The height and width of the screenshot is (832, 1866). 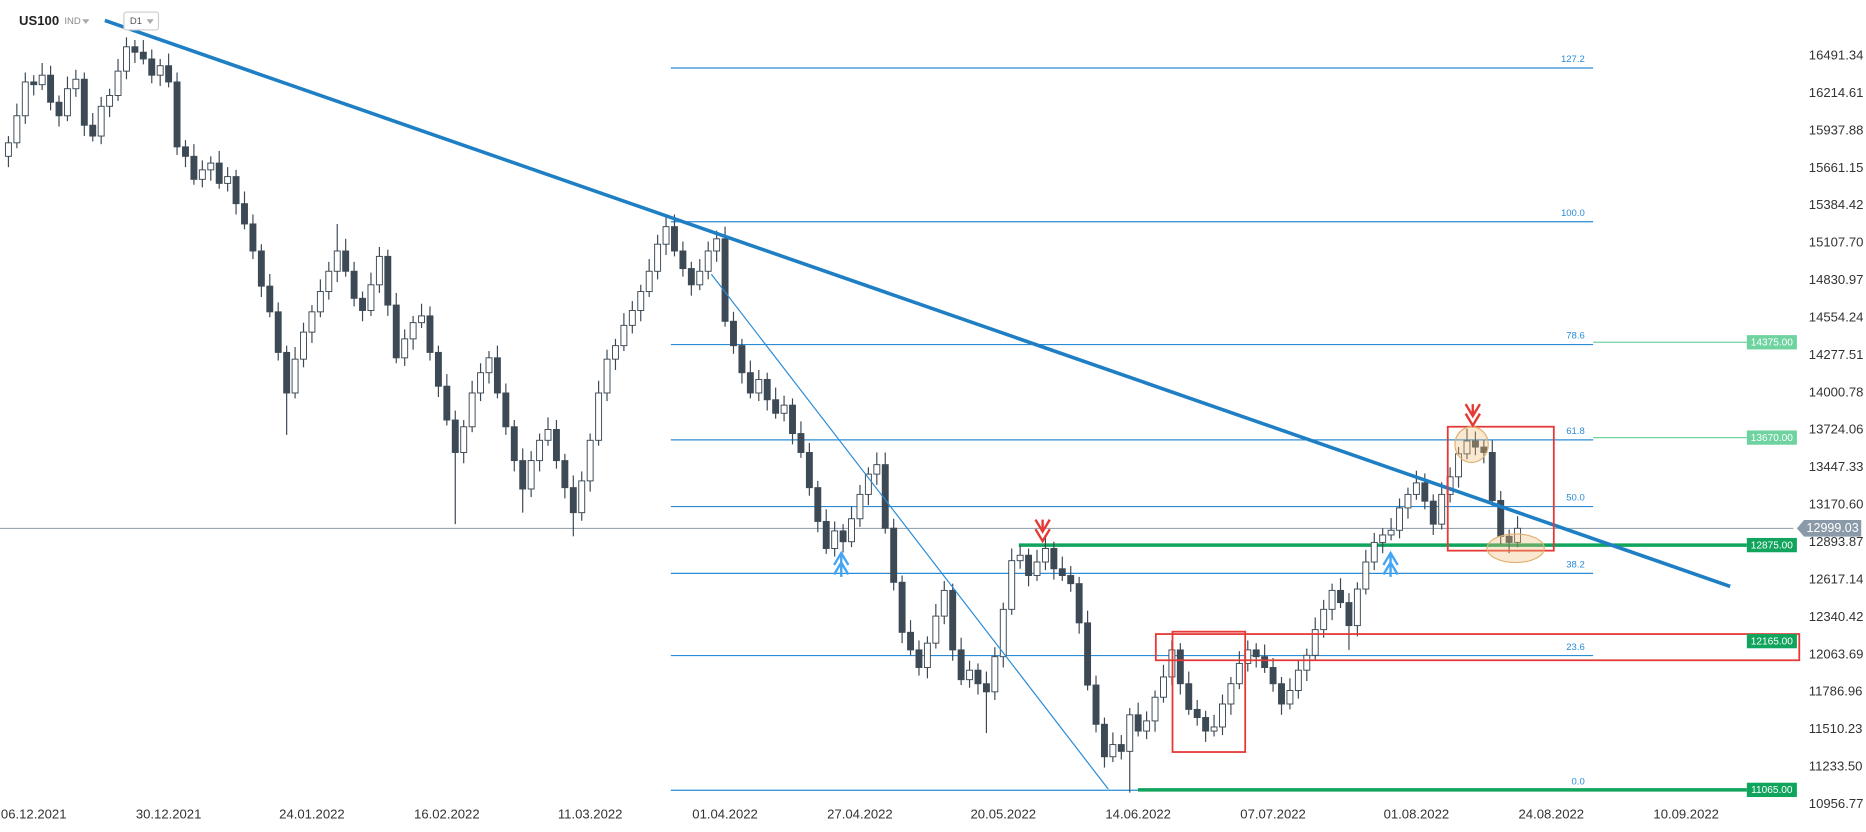 I want to click on last-price-label: 12999.03, so click(x=1833, y=528).